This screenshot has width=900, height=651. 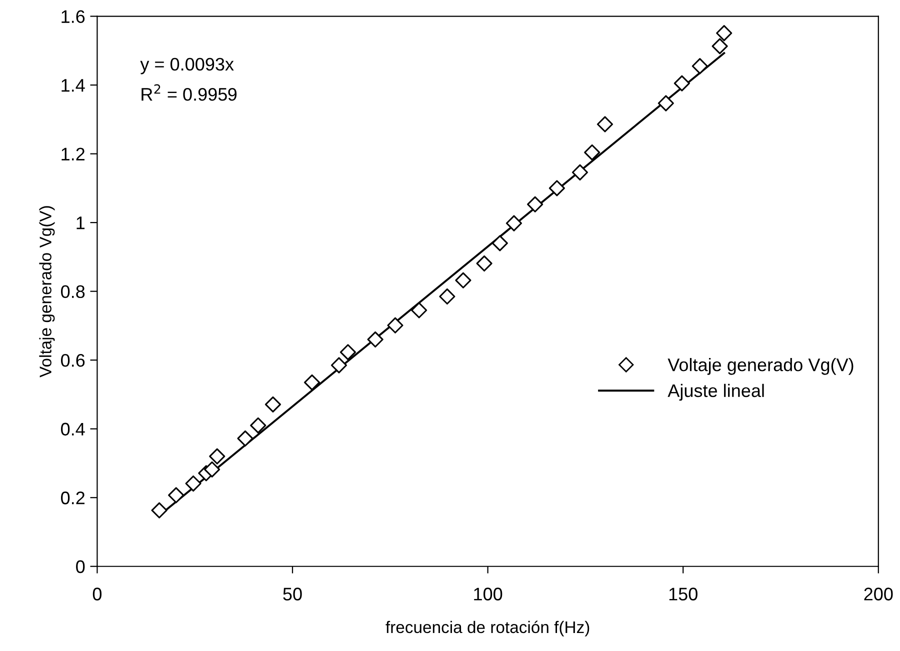 I want to click on y-tick-label: 0.2, so click(x=72, y=498).